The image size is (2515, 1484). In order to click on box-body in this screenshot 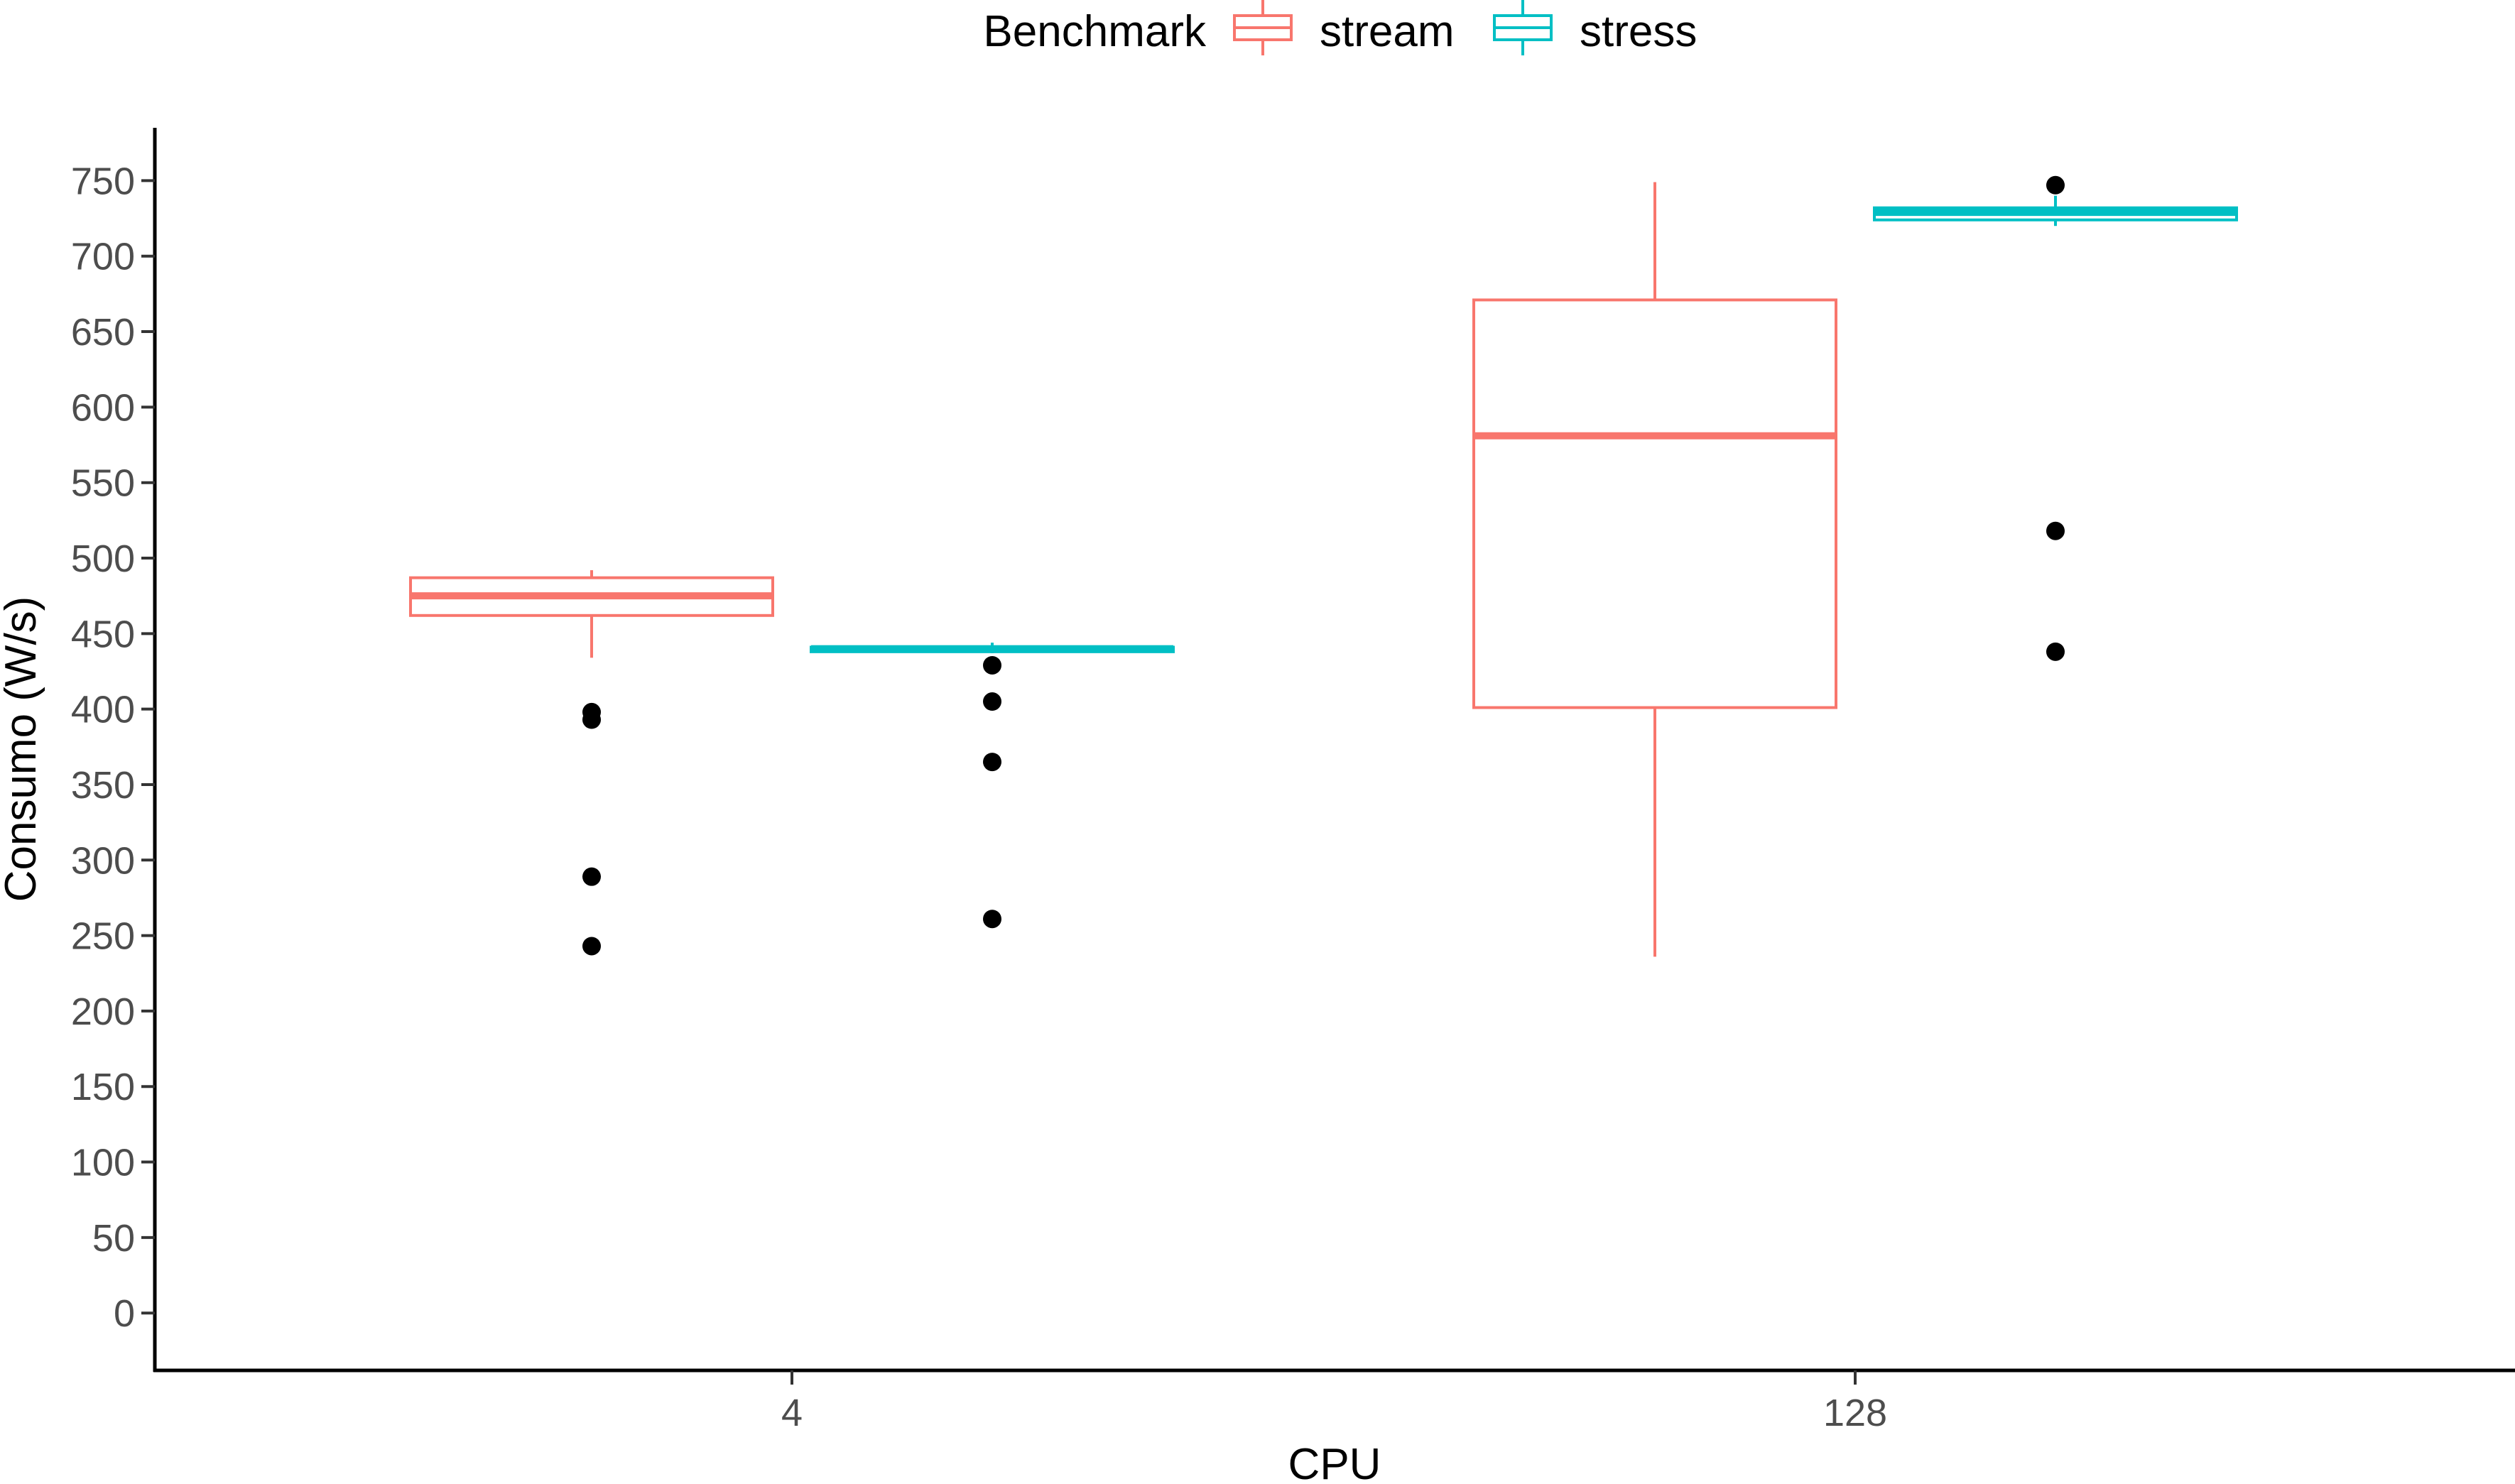, I will do `click(1654, 503)`.